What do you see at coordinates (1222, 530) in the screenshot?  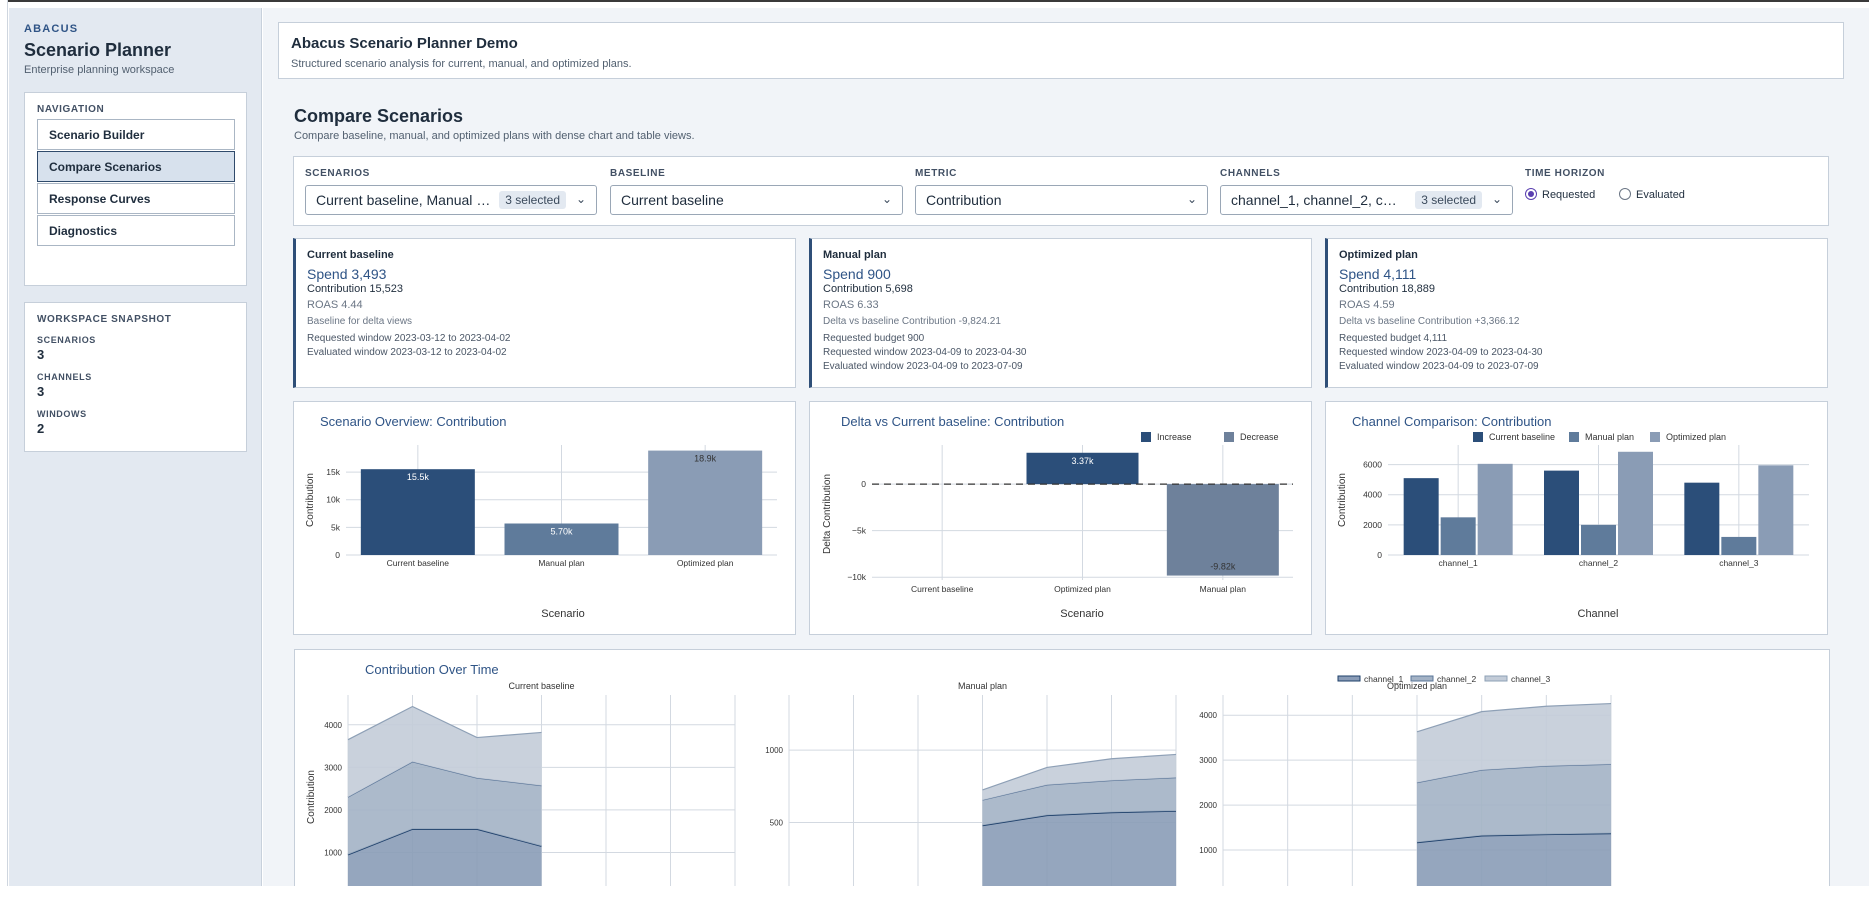 I see `bar-decrease` at bounding box center [1222, 530].